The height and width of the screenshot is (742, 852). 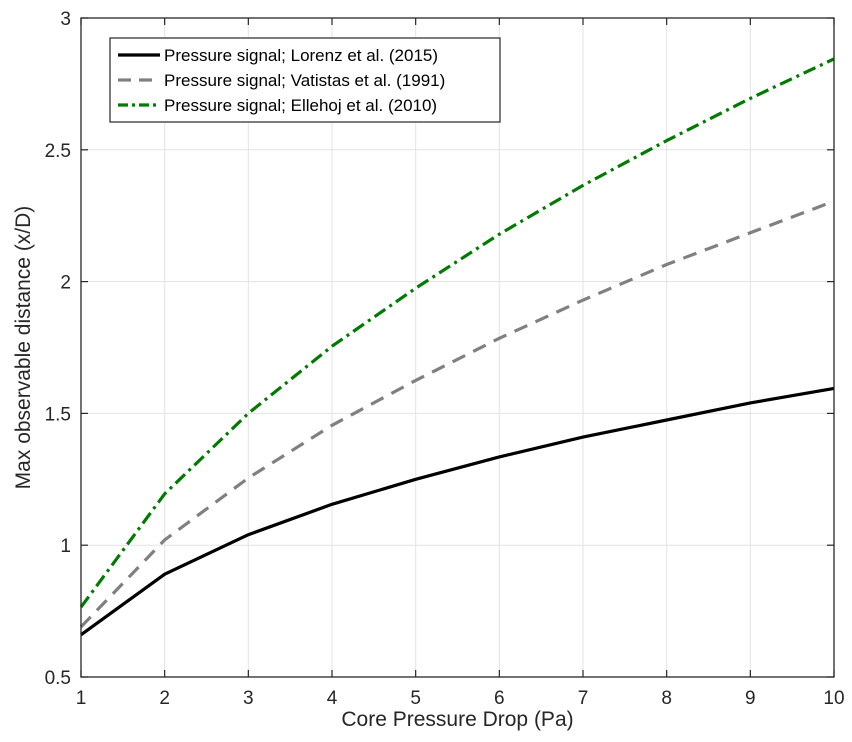 I want to click on x-tick-label: 7, so click(x=583, y=698).